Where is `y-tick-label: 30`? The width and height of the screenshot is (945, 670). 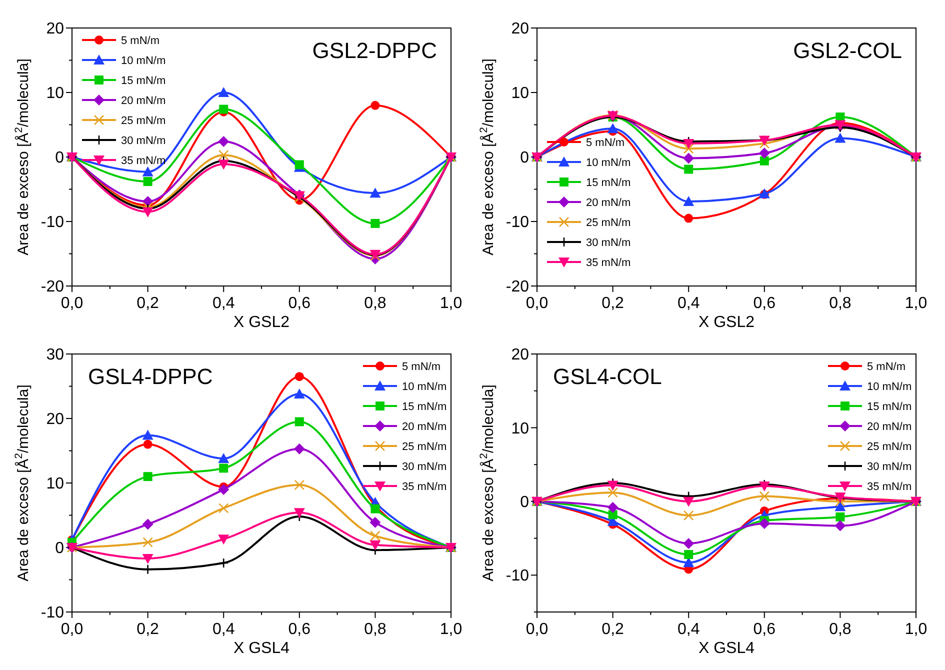 y-tick-label: 30 is located at coordinates (55, 355).